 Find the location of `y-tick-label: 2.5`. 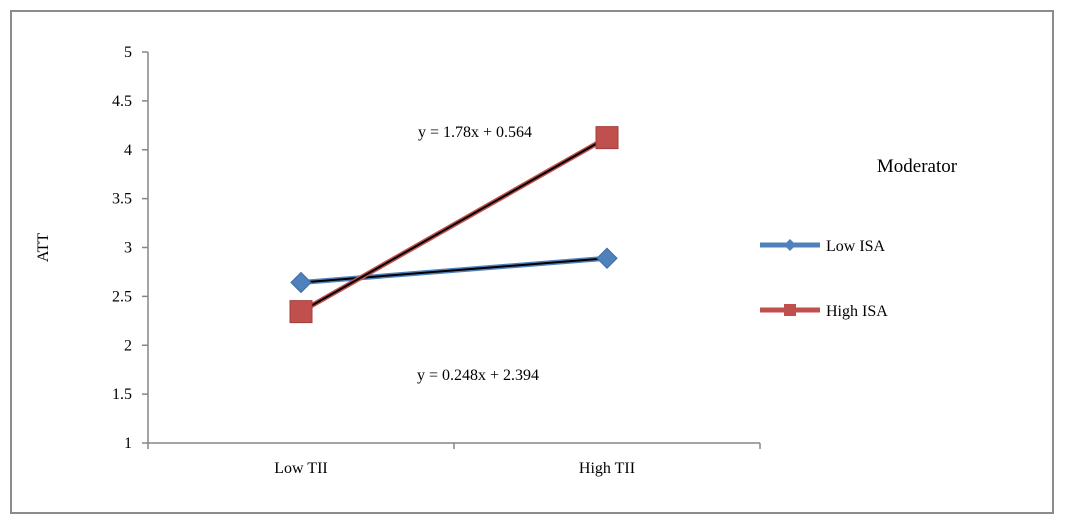

y-tick-label: 2.5 is located at coordinates (122, 296).